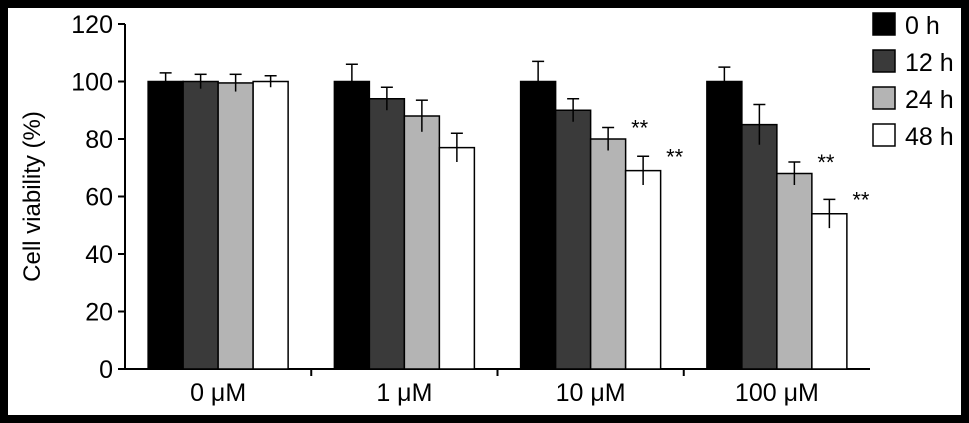 The image size is (969, 423). Describe the element at coordinates (106, 370) in the screenshot. I see `y-tick-label: 0` at that location.